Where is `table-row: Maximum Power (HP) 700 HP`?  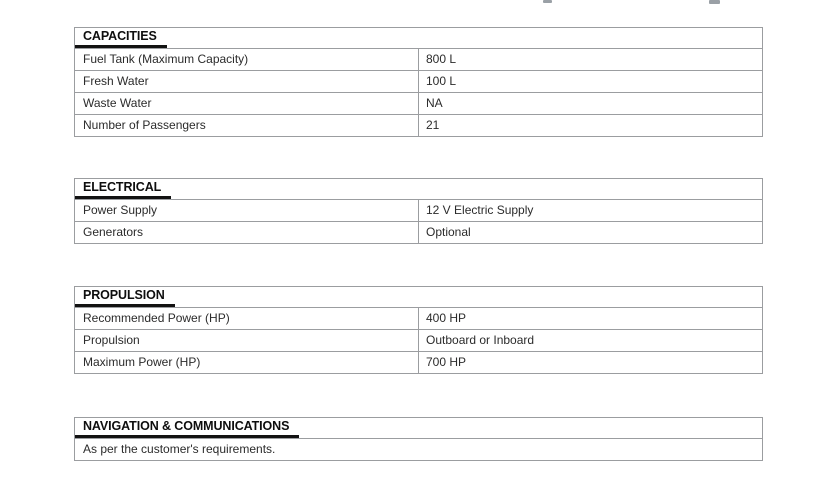
table-row: Maximum Power (HP) 700 HP is located at coordinates (418, 362).